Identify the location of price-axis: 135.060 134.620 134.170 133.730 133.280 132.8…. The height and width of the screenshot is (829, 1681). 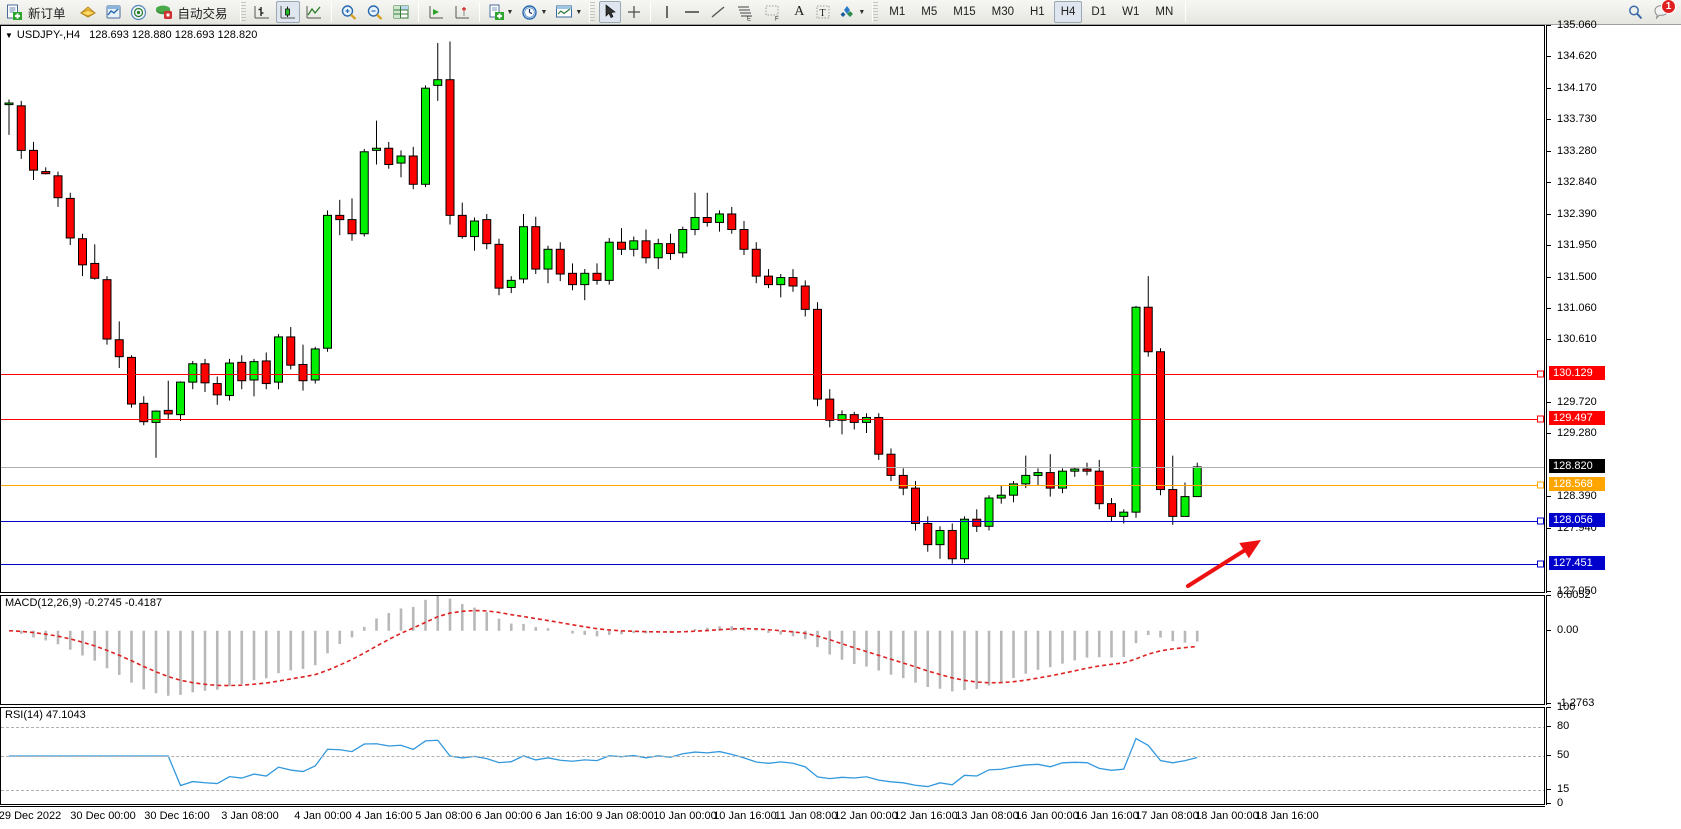
(1613, 308).